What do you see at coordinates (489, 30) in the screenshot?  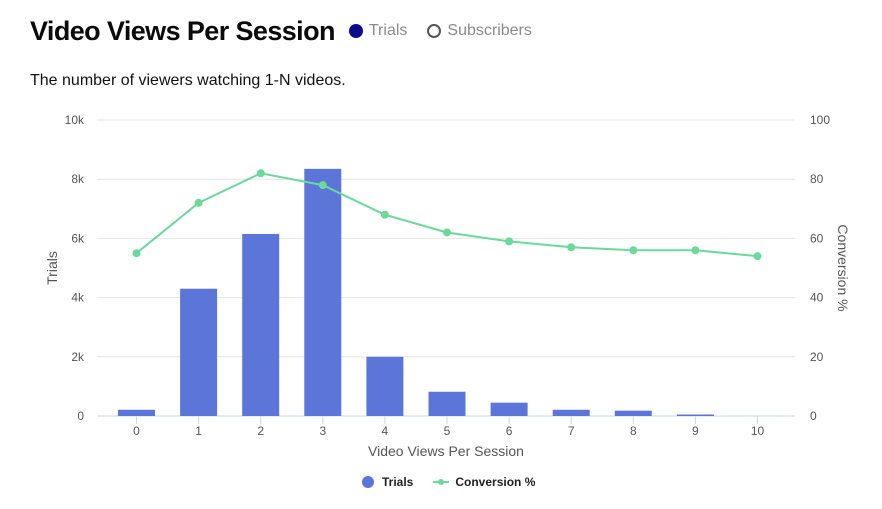 I see `toggle-subscribers-label: Subscribers` at bounding box center [489, 30].